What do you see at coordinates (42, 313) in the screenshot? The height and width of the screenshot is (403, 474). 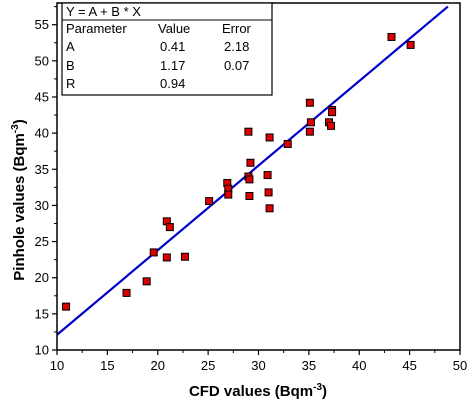 I see `y-tick-label: 15` at bounding box center [42, 313].